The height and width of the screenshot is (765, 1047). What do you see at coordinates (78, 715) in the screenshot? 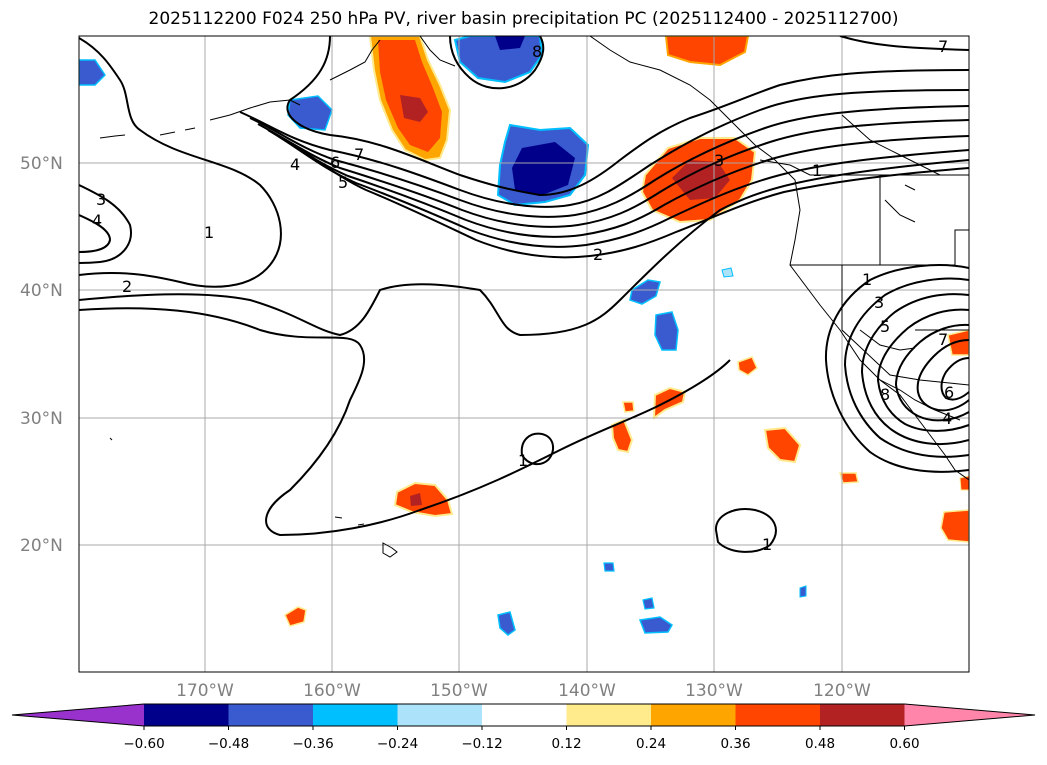
I see `colorbar-extend-min` at bounding box center [78, 715].